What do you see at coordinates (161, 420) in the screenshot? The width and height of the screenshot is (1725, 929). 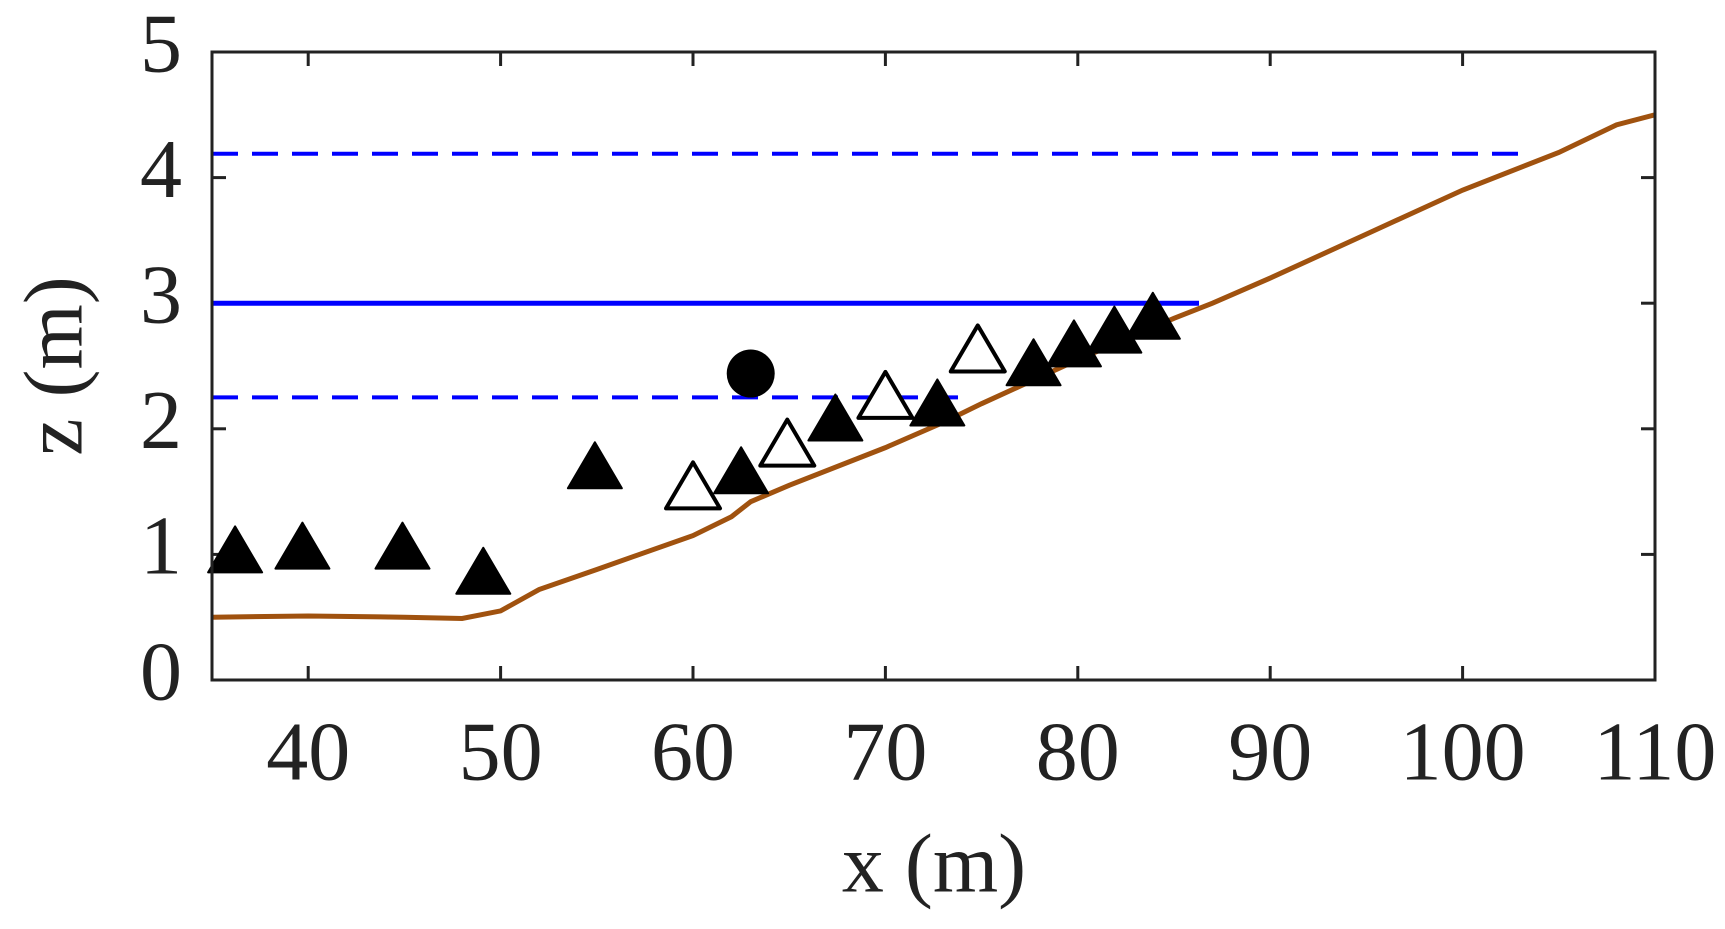 I see `y-tick-label: 2` at bounding box center [161, 420].